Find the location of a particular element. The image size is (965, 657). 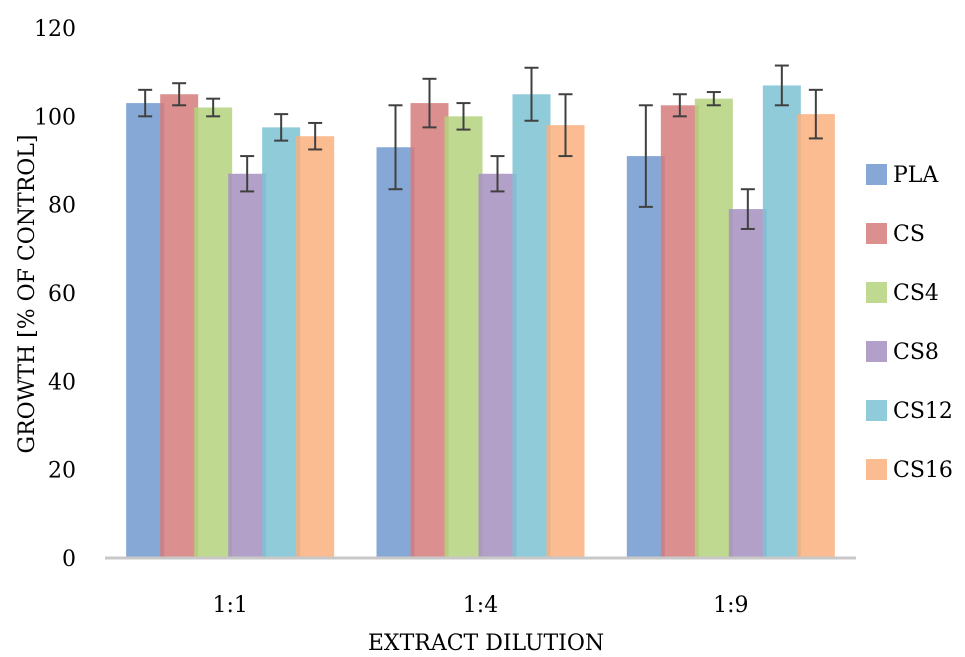

y-axis-title: GROWTH [% OF CONTROL] is located at coordinates (27, 294).